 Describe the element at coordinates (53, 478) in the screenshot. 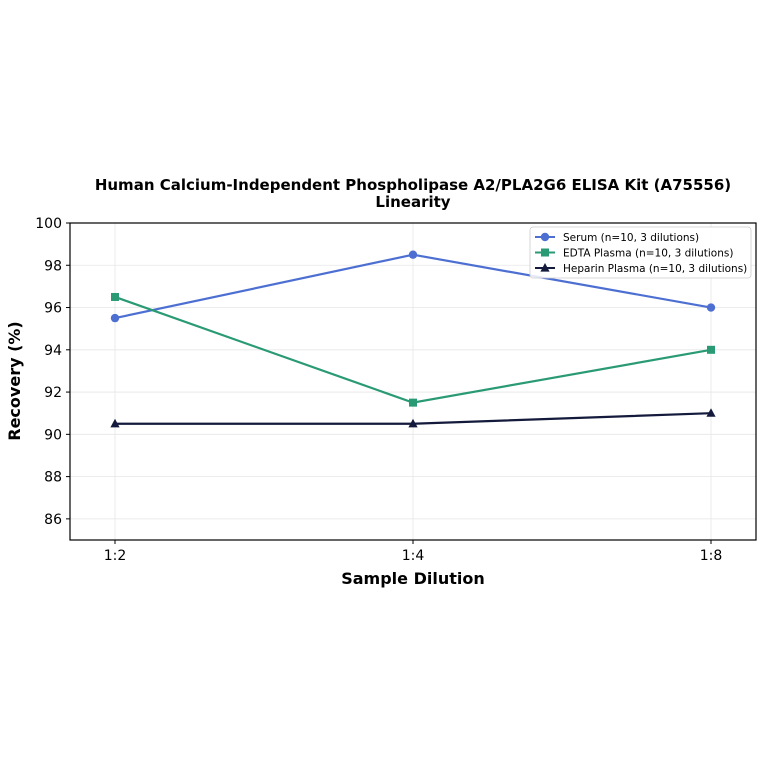

I see `y-tick-label: 88` at that location.